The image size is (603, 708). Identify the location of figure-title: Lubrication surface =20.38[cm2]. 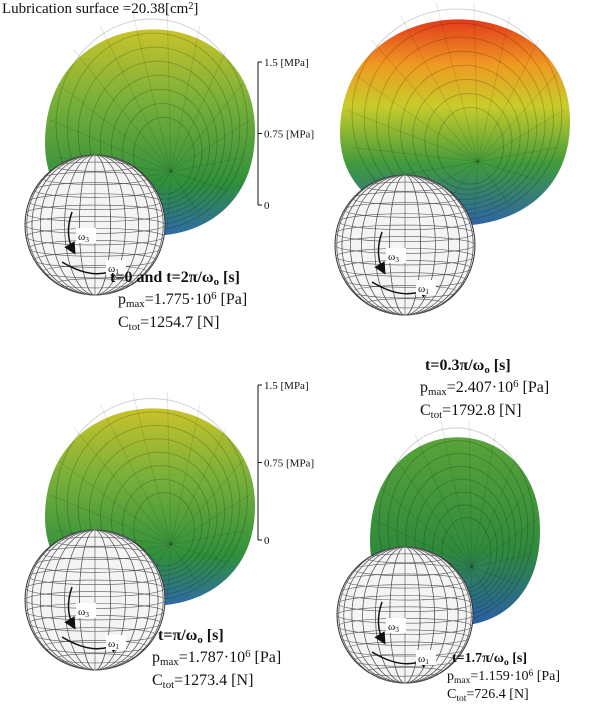
(100, 9).